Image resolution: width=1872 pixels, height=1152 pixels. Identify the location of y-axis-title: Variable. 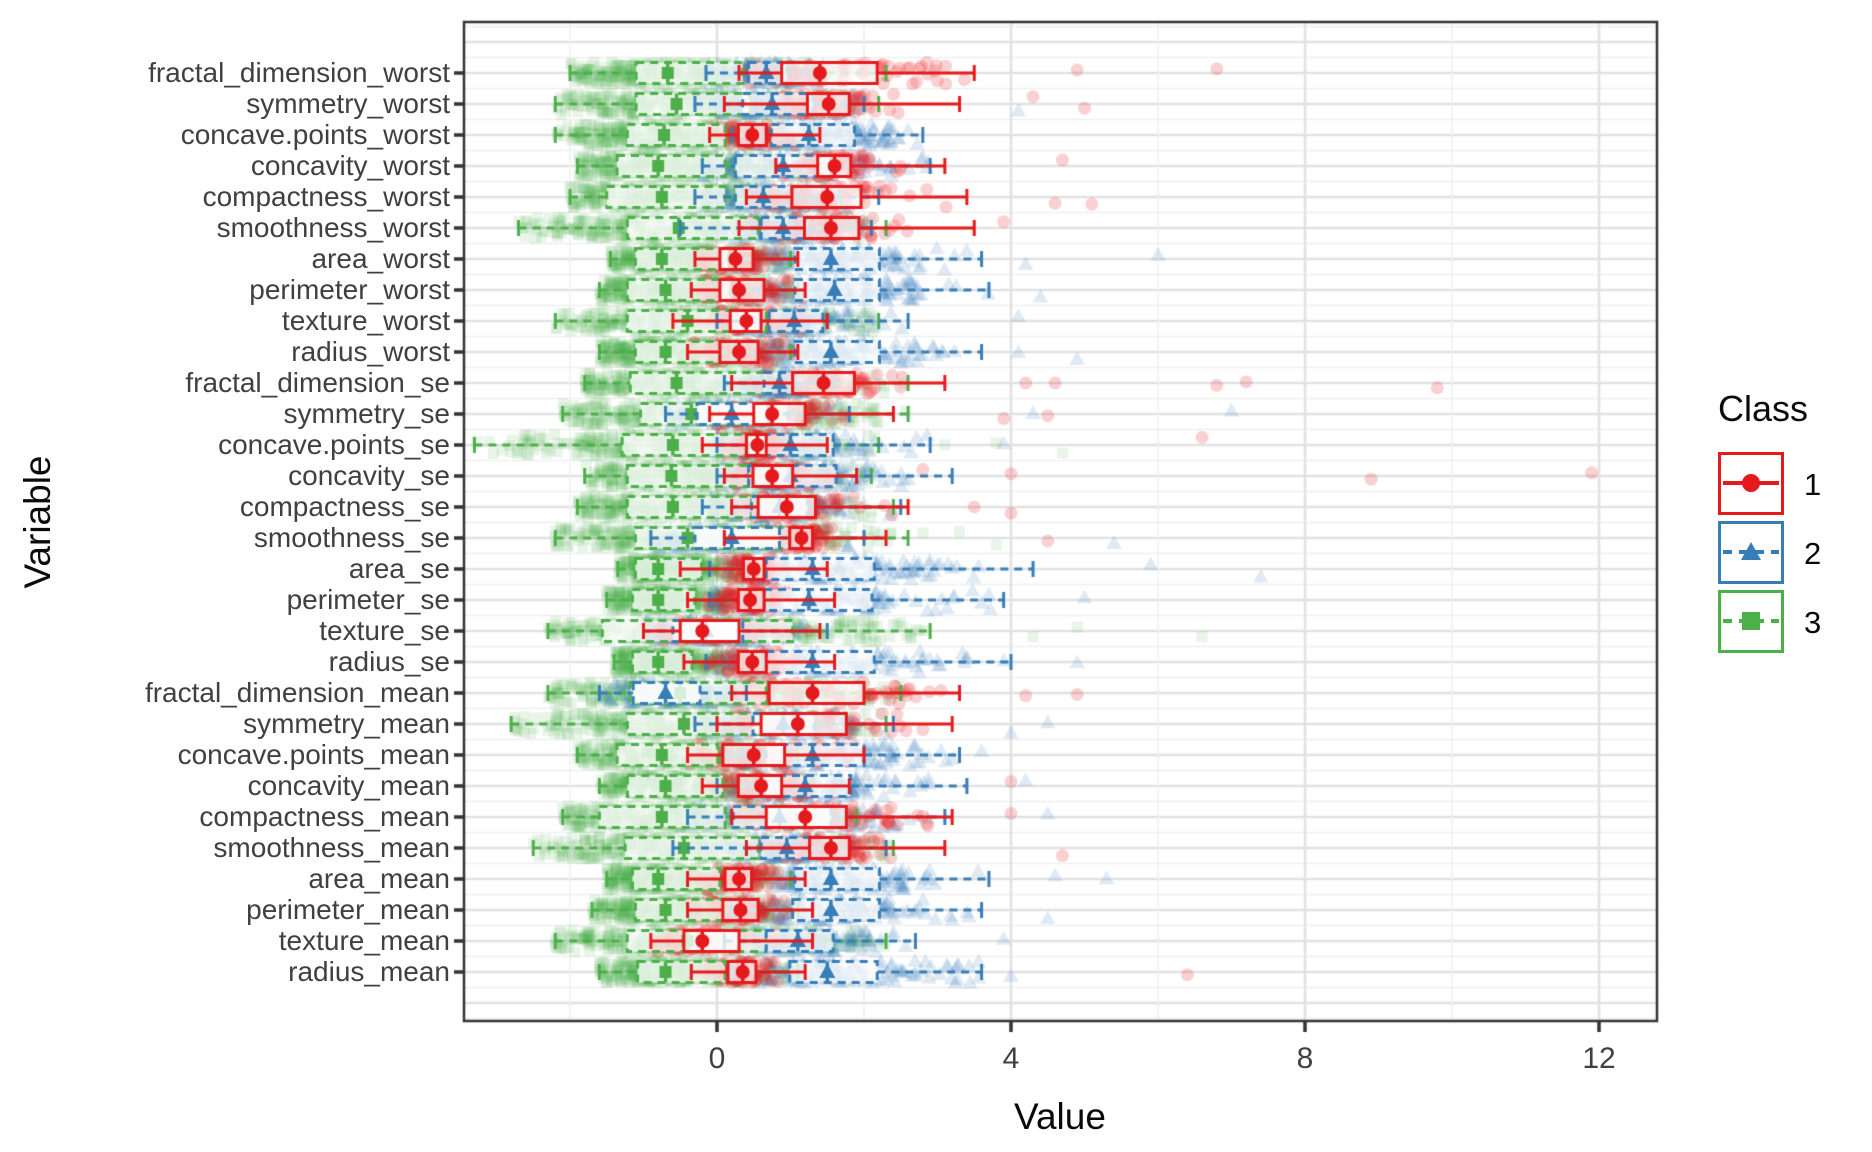
(37, 522).